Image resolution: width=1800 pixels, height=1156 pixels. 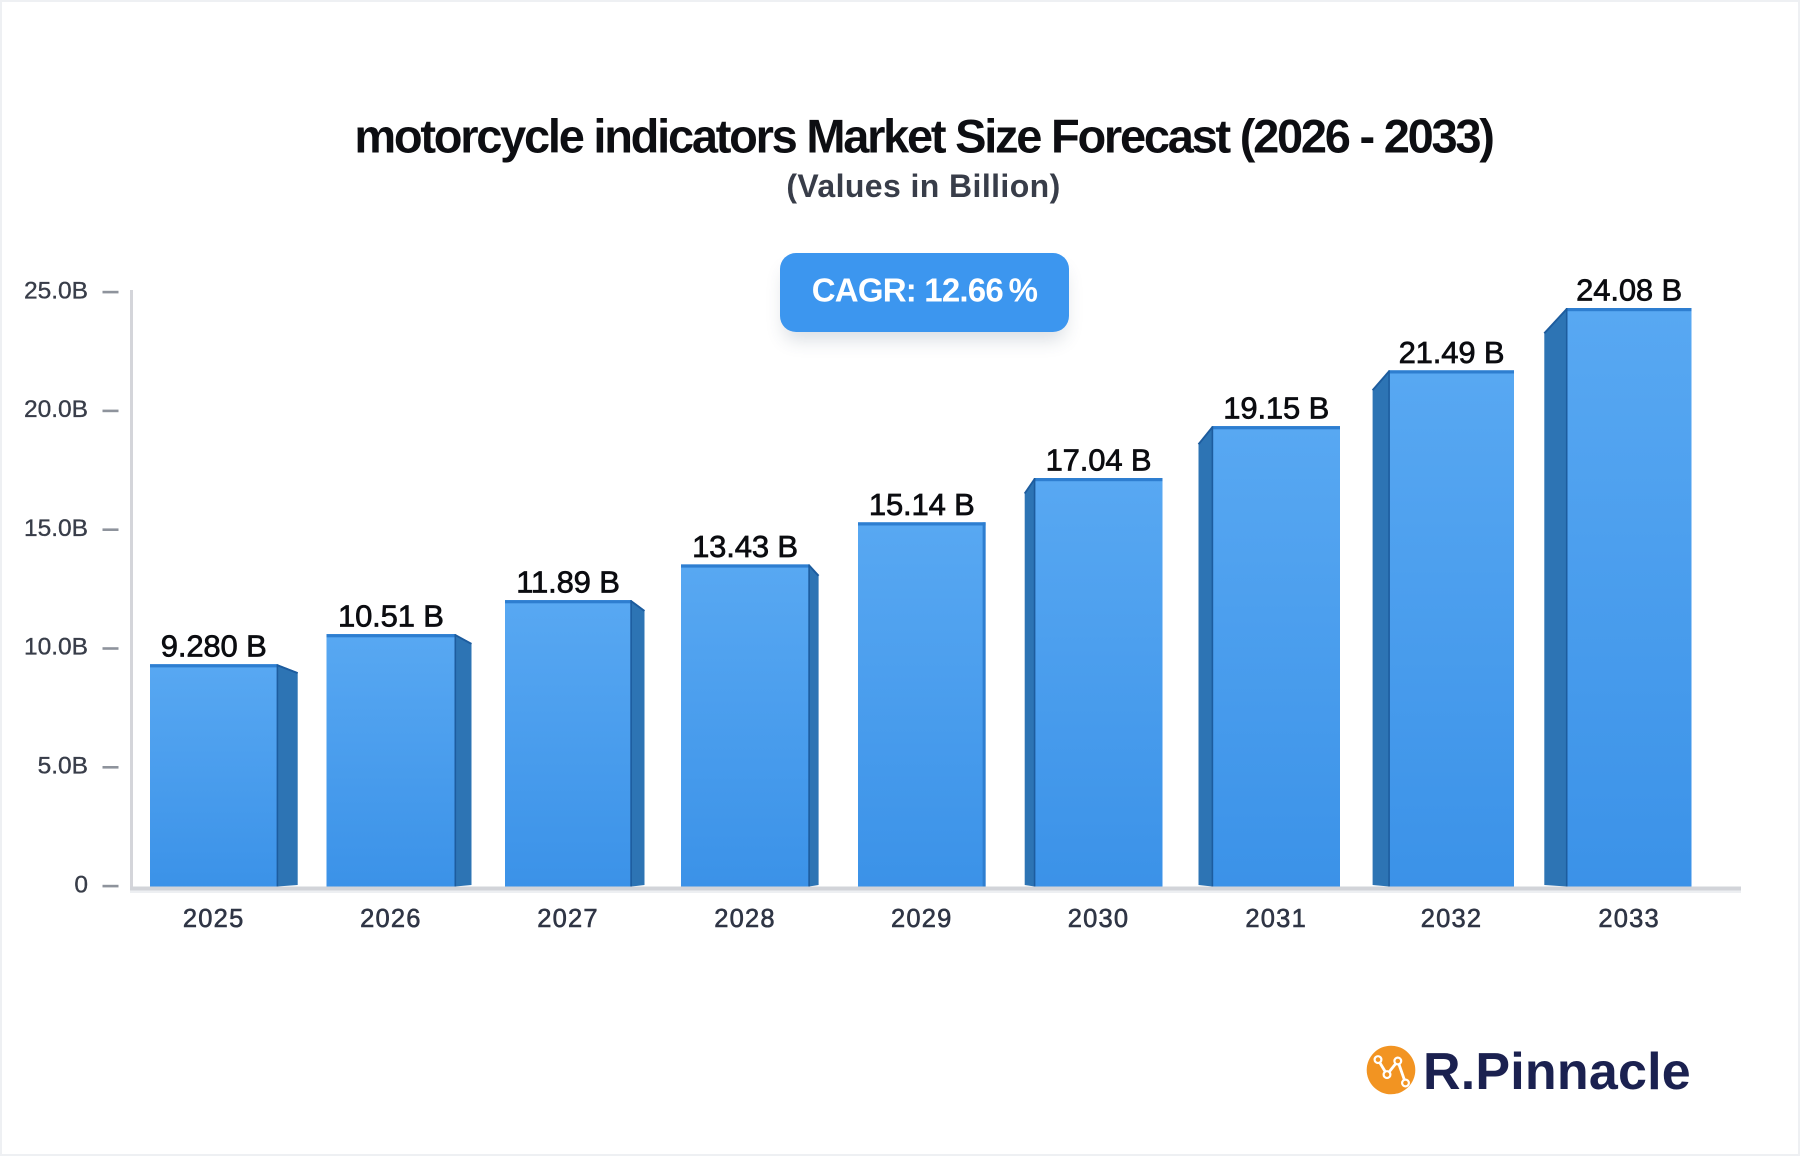 I want to click on svg-text: 2031, so click(x=1276, y=919).